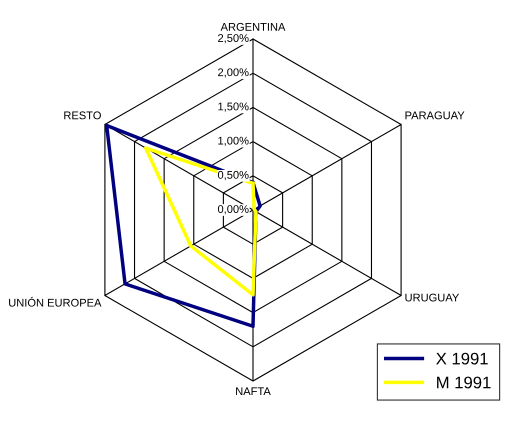  I want to click on spoke-label: RESTO, so click(82, 115).